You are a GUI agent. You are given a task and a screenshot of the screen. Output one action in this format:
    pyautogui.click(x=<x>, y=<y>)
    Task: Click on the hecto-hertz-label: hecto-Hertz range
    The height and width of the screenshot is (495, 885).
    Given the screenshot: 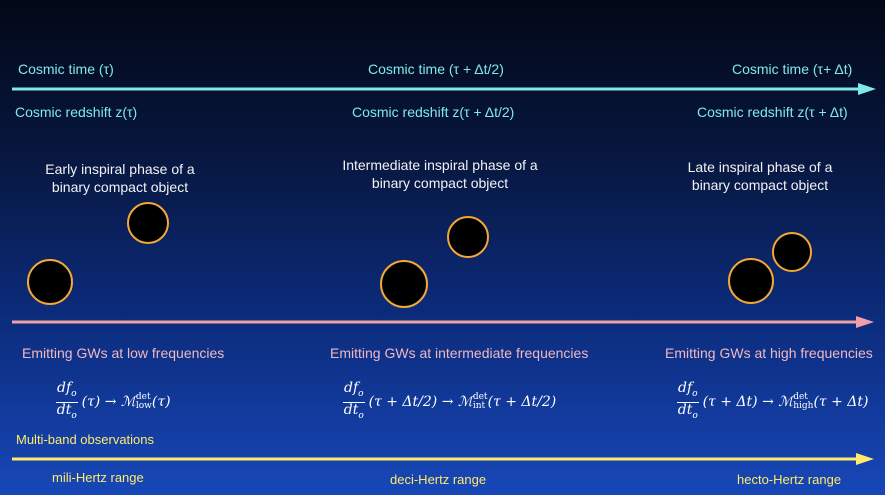 What is the action you would take?
    pyautogui.click(x=789, y=479)
    